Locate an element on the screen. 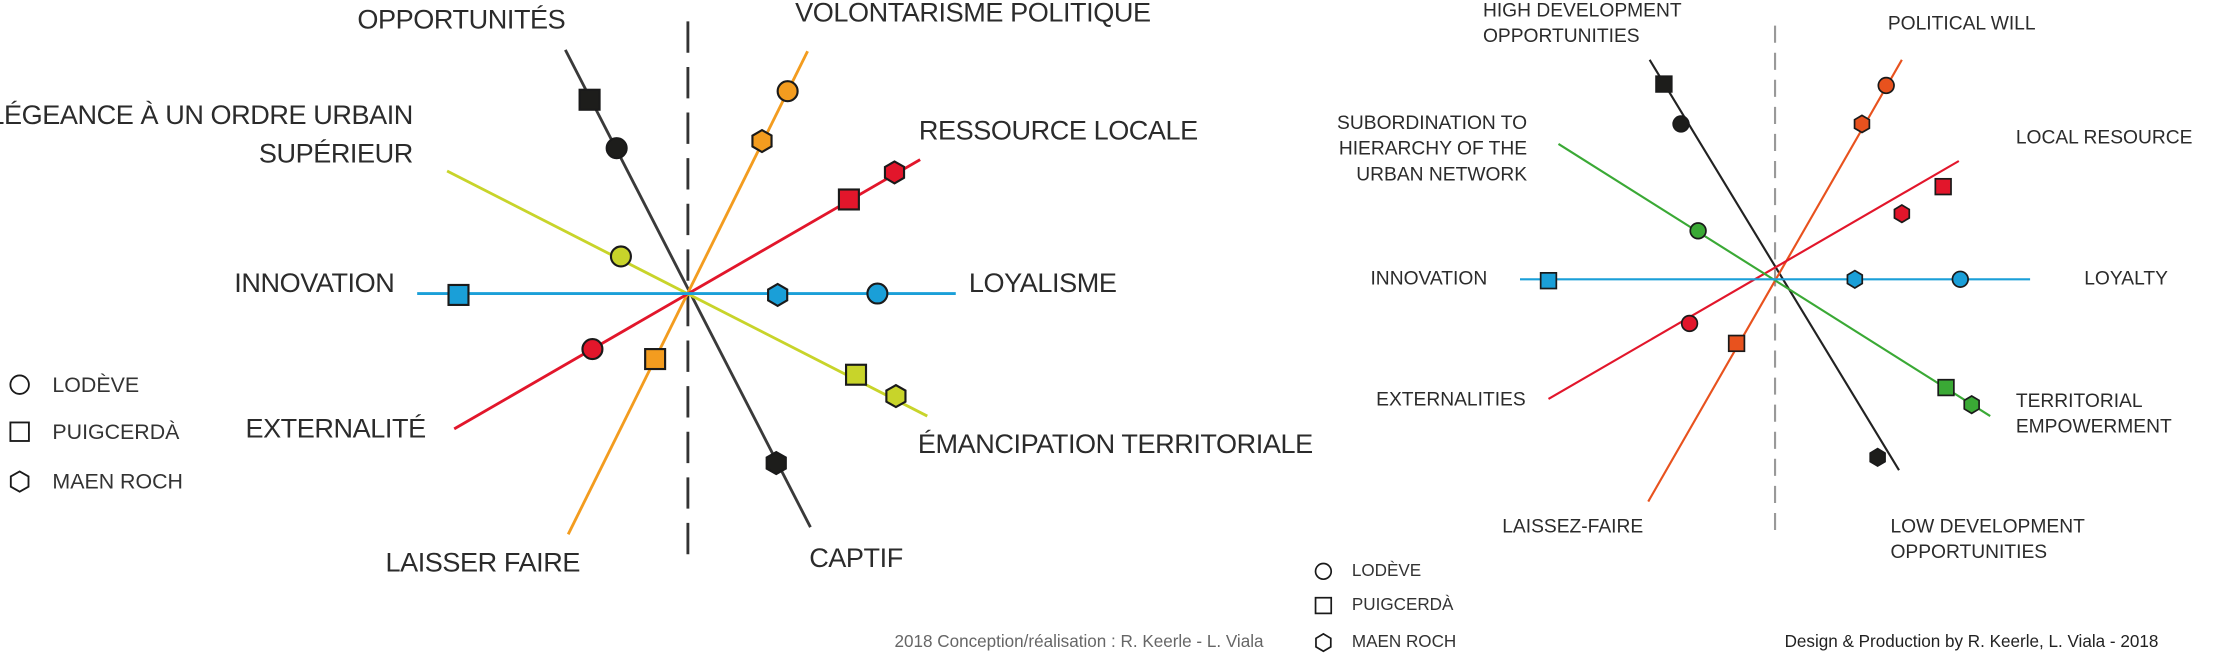 This screenshot has width=2225, height=654. axis-label: LAISSER FAIRE is located at coordinates (482, 561).